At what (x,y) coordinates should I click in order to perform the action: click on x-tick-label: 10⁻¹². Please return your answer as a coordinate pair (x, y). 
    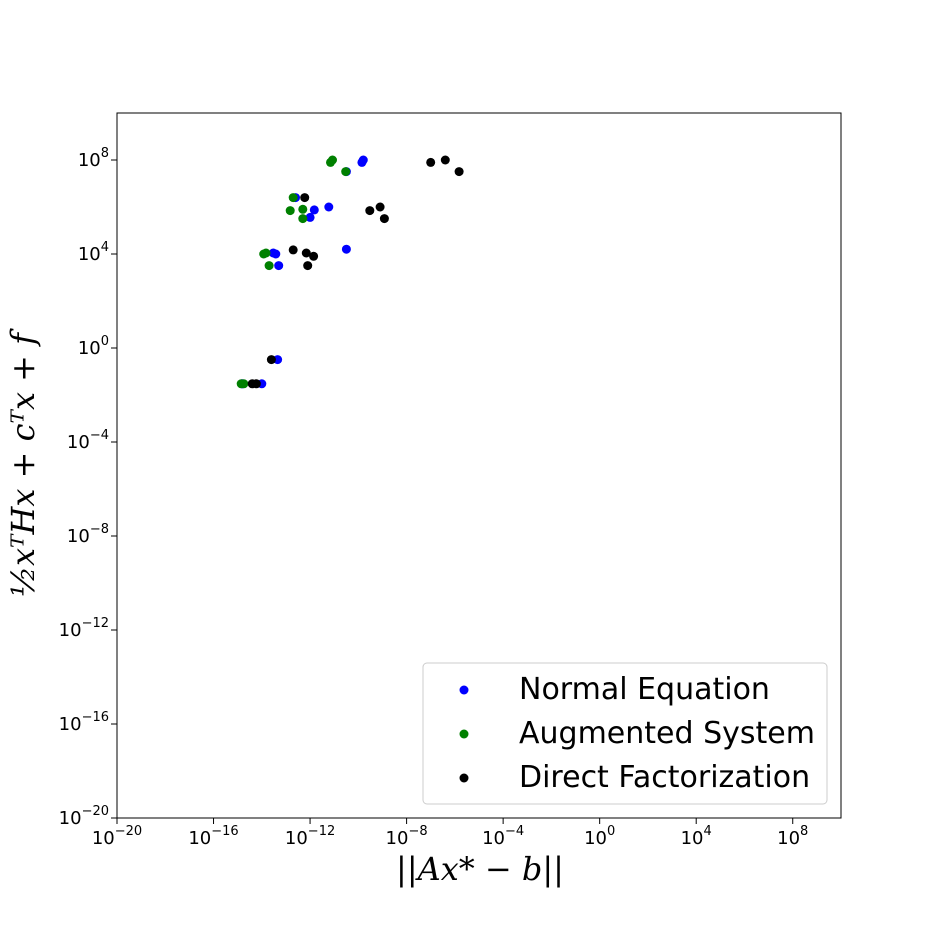
    Looking at the image, I should click on (310, 836).